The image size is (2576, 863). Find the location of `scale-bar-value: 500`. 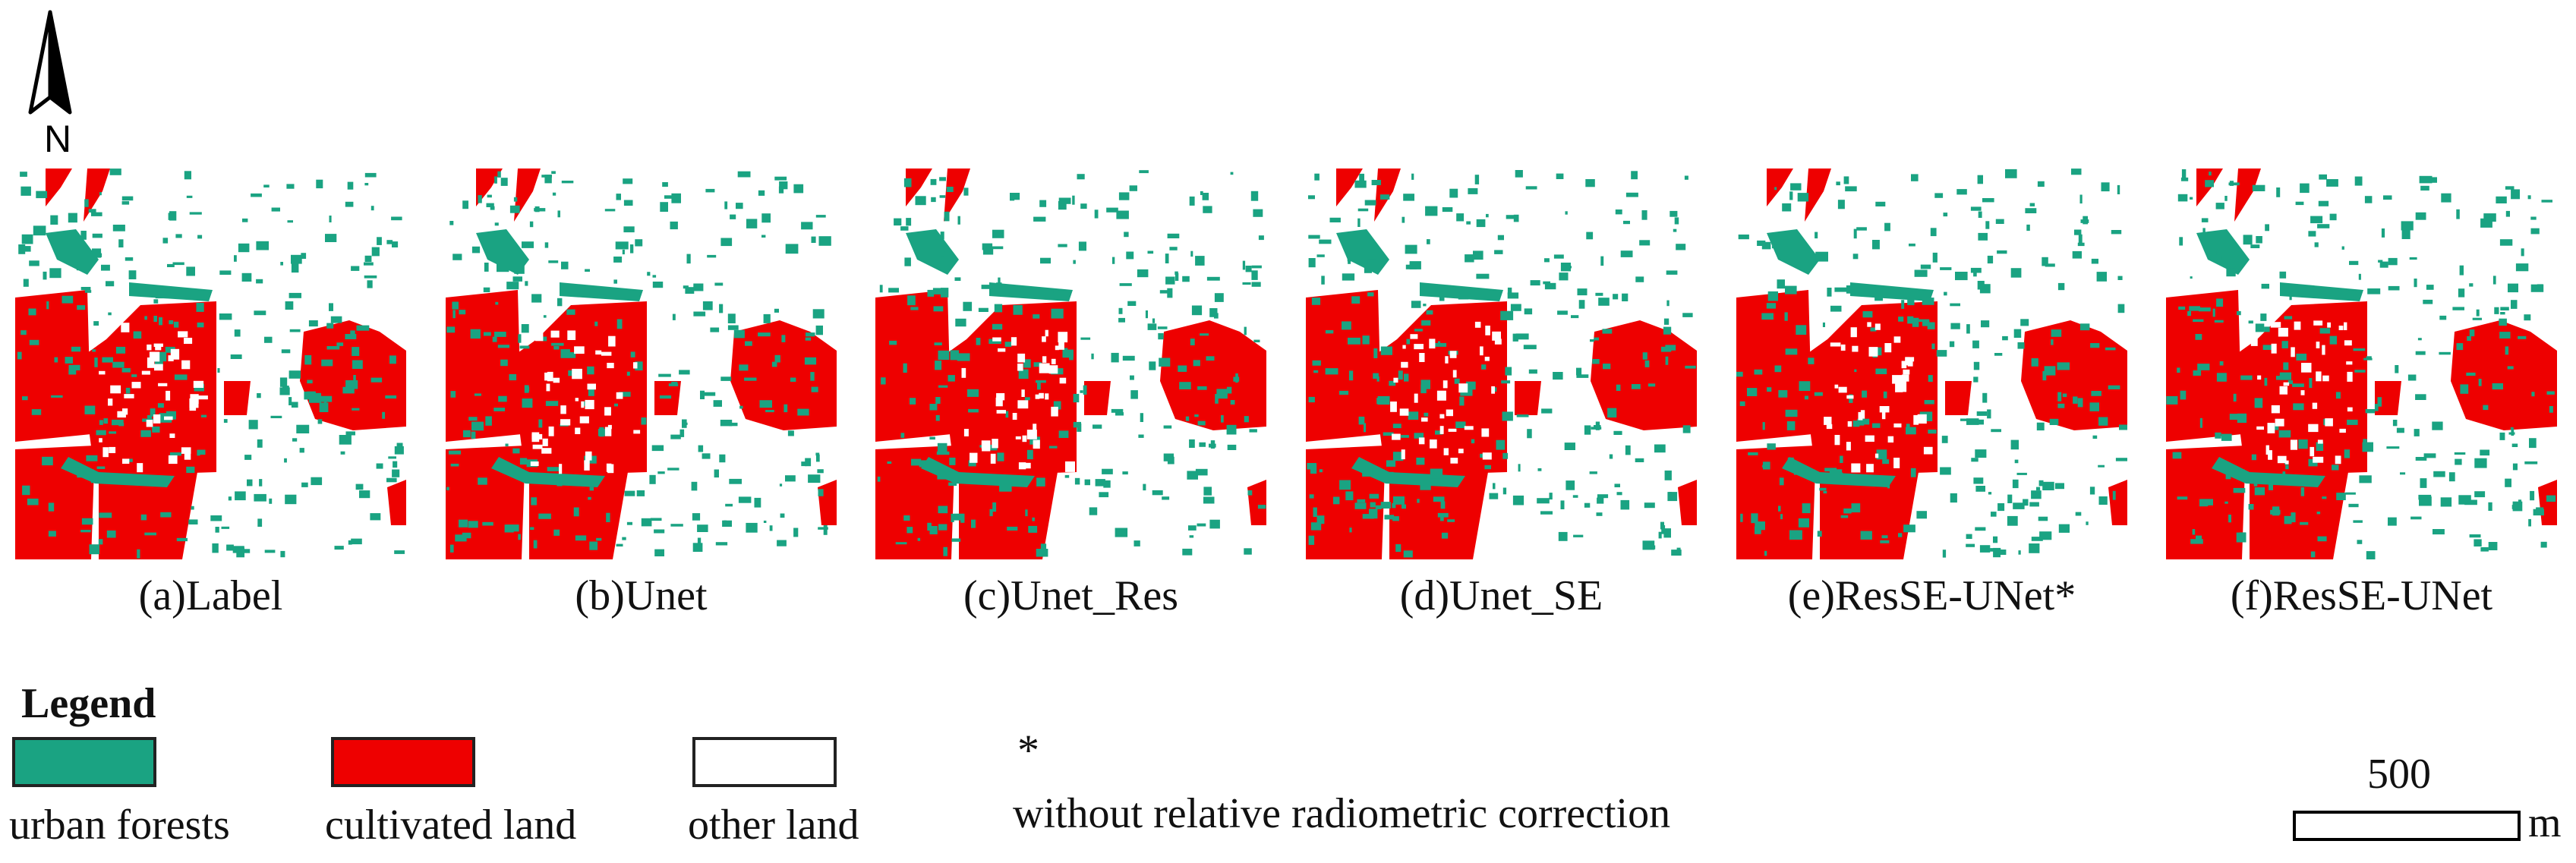

scale-bar-value: 500 is located at coordinates (2399, 775).